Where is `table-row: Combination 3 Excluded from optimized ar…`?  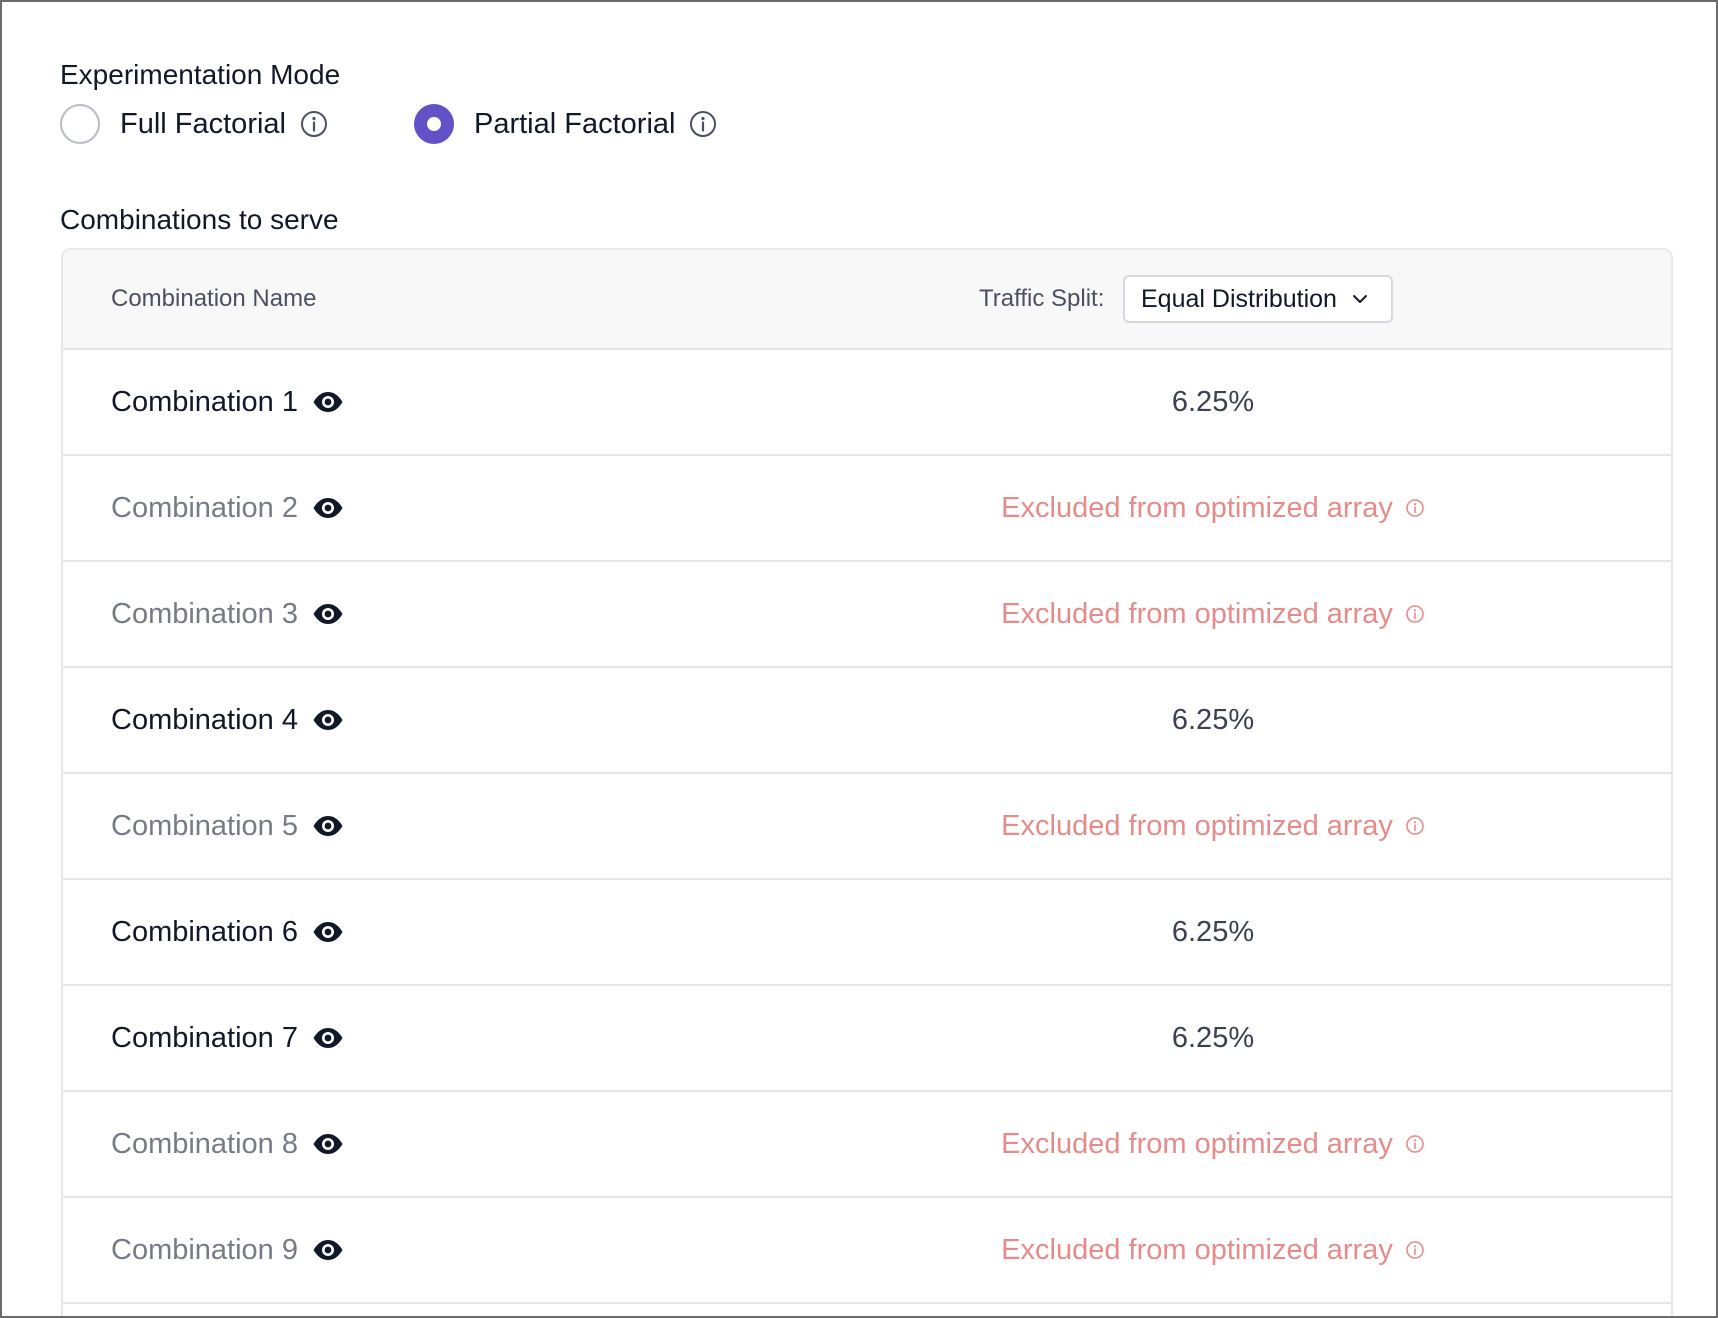
table-row: Combination 3 Excluded from optimized ar… is located at coordinates (867, 615).